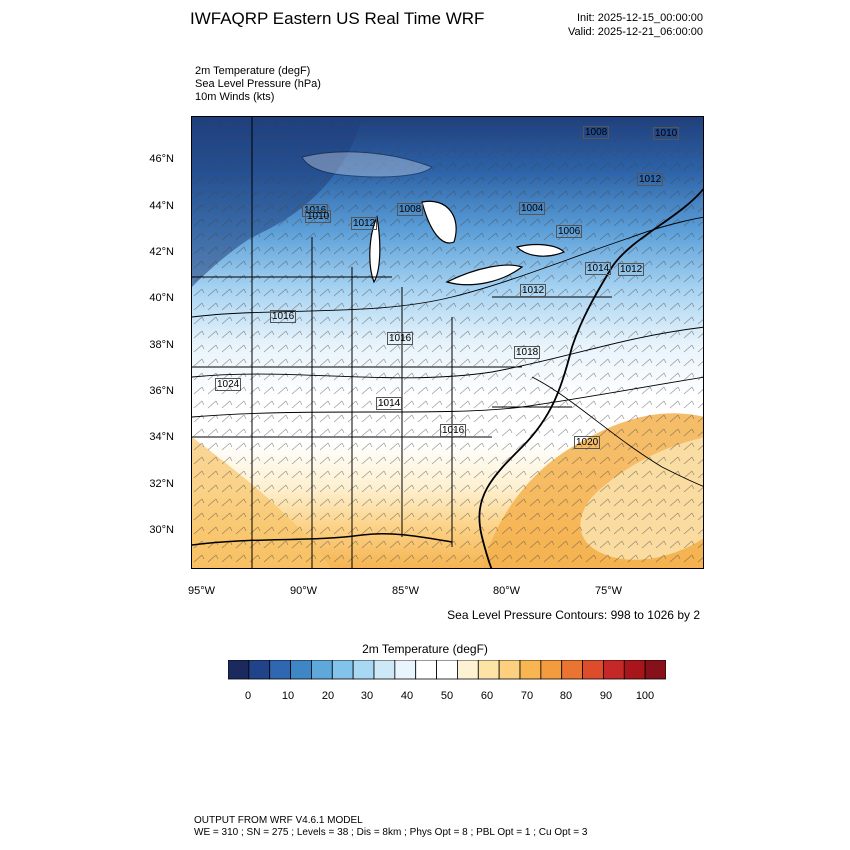 The width and height of the screenshot is (850, 850). What do you see at coordinates (587, 442) in the screenshot?
I see `pressure-contour-label: 1020` at bounding box center [587, 442].